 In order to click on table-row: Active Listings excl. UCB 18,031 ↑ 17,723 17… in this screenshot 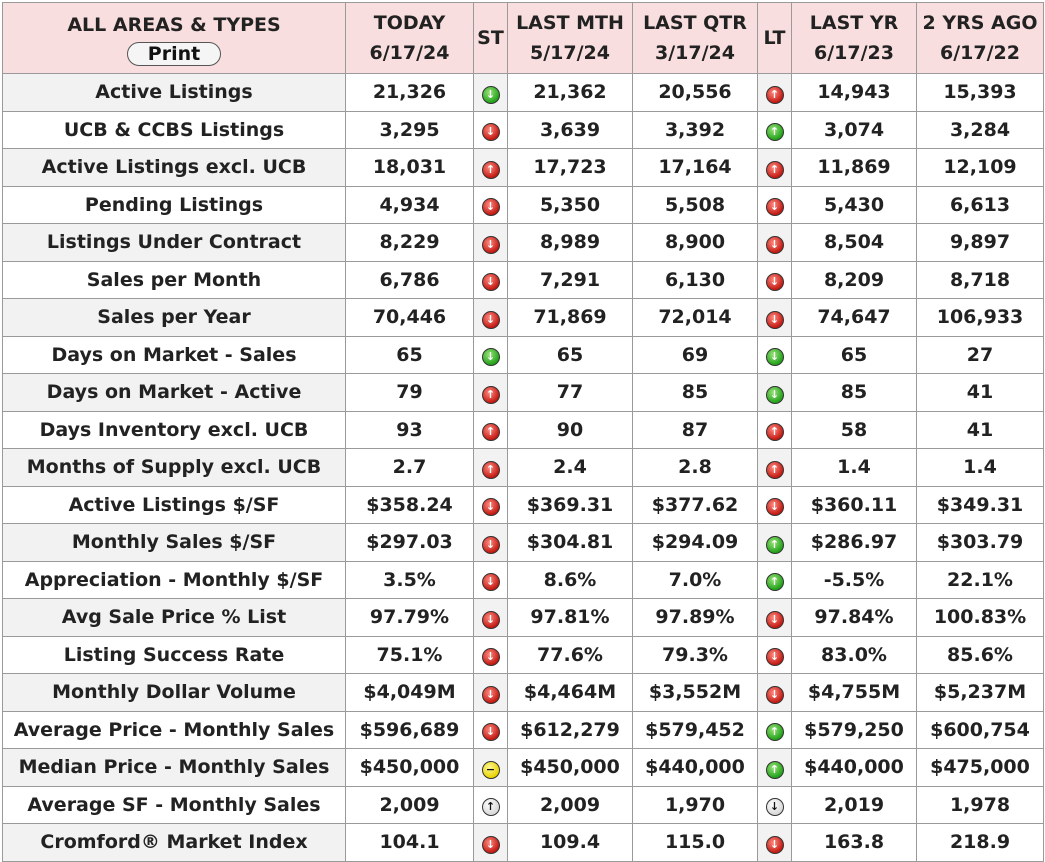, I will do `click(523, 167)`.